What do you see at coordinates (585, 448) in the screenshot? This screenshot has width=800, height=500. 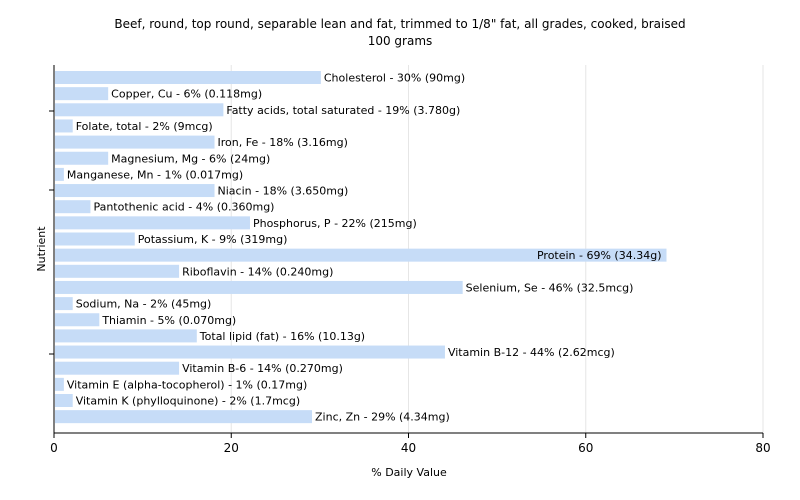 I see `x-tick-label: 60` at bounding box center [585, 448].